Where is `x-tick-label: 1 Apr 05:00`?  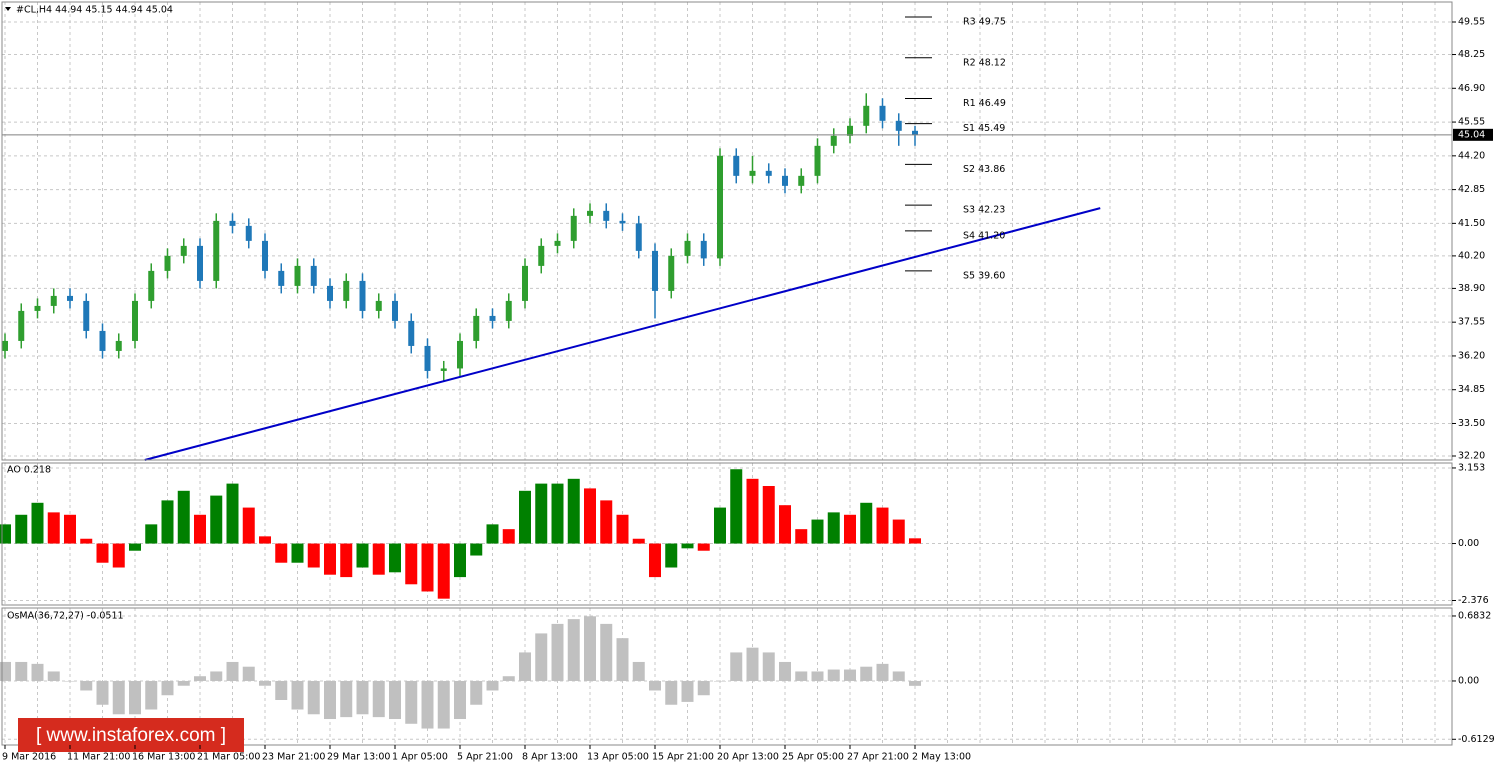
x-tick-label: 1 Apr 05:00 is located at coordinates (420, 757).